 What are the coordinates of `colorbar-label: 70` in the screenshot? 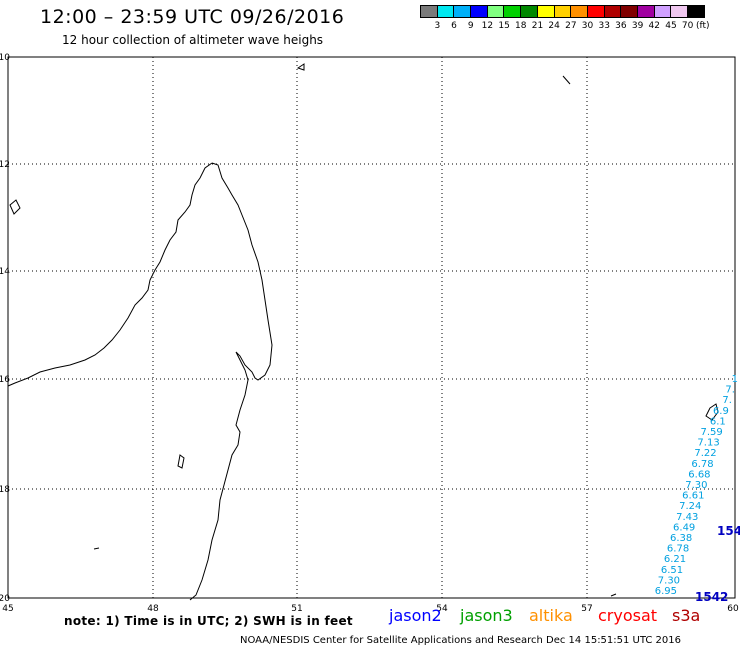 It's located at (687, 26).